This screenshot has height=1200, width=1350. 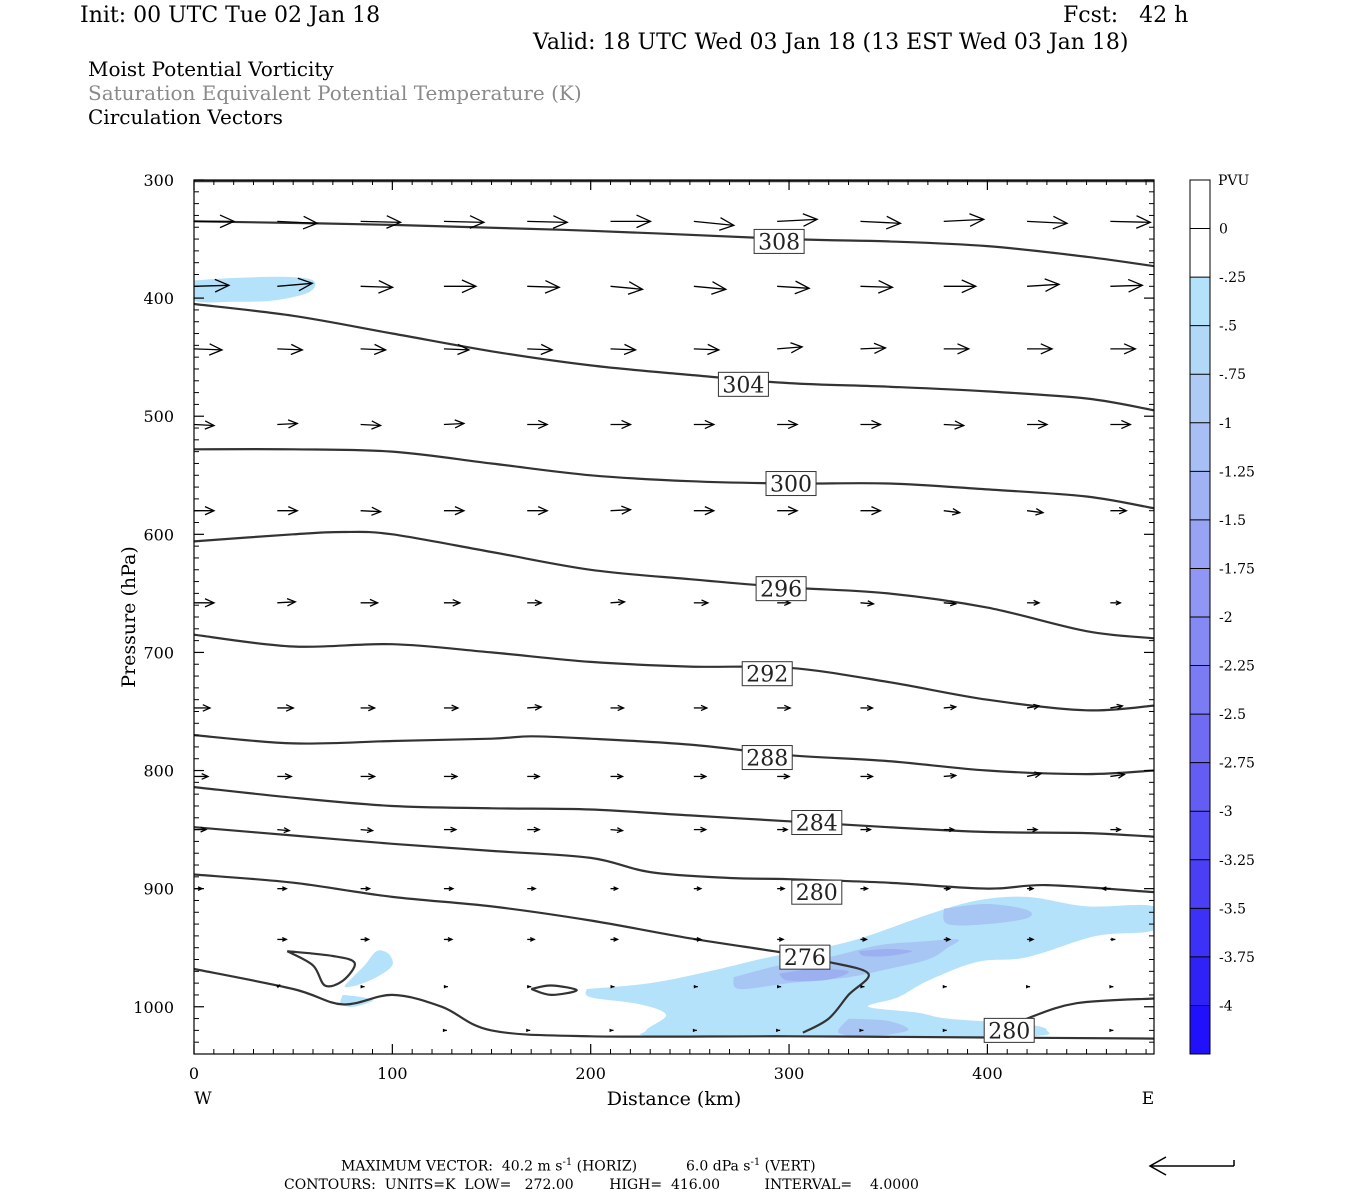 I want to click on x-tick-label: 300, so click(x=789, y=1073).